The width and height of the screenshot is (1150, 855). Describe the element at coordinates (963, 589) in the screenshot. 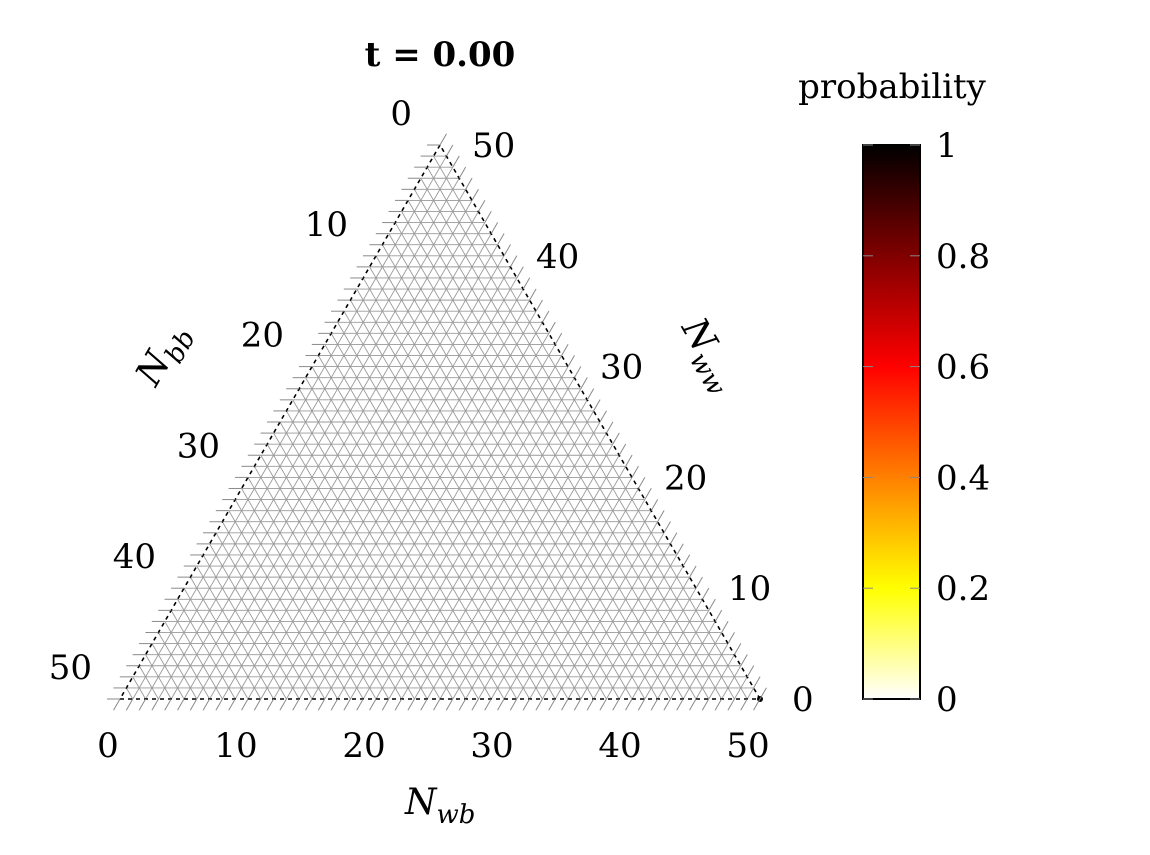

I see `colorbar-tick-label: 0.2` at that location.